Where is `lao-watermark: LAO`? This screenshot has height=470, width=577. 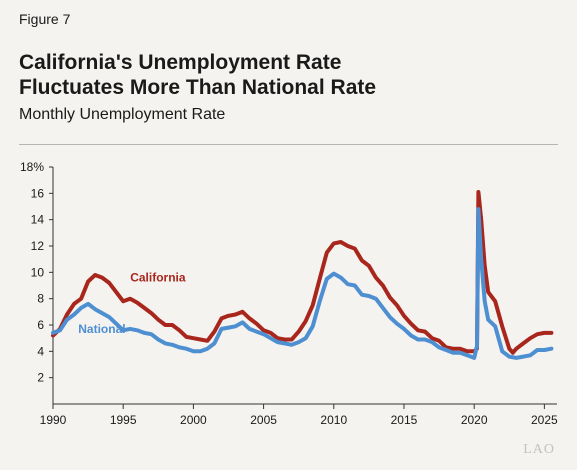 lao-watermark: LAO is located at coordinates (539, 449).